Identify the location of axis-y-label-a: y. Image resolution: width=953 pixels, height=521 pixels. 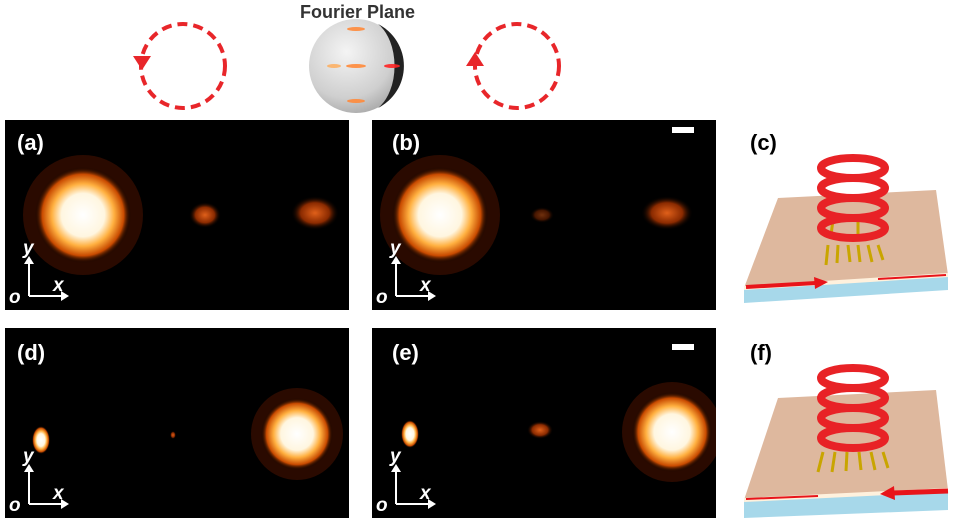
(28, 248).